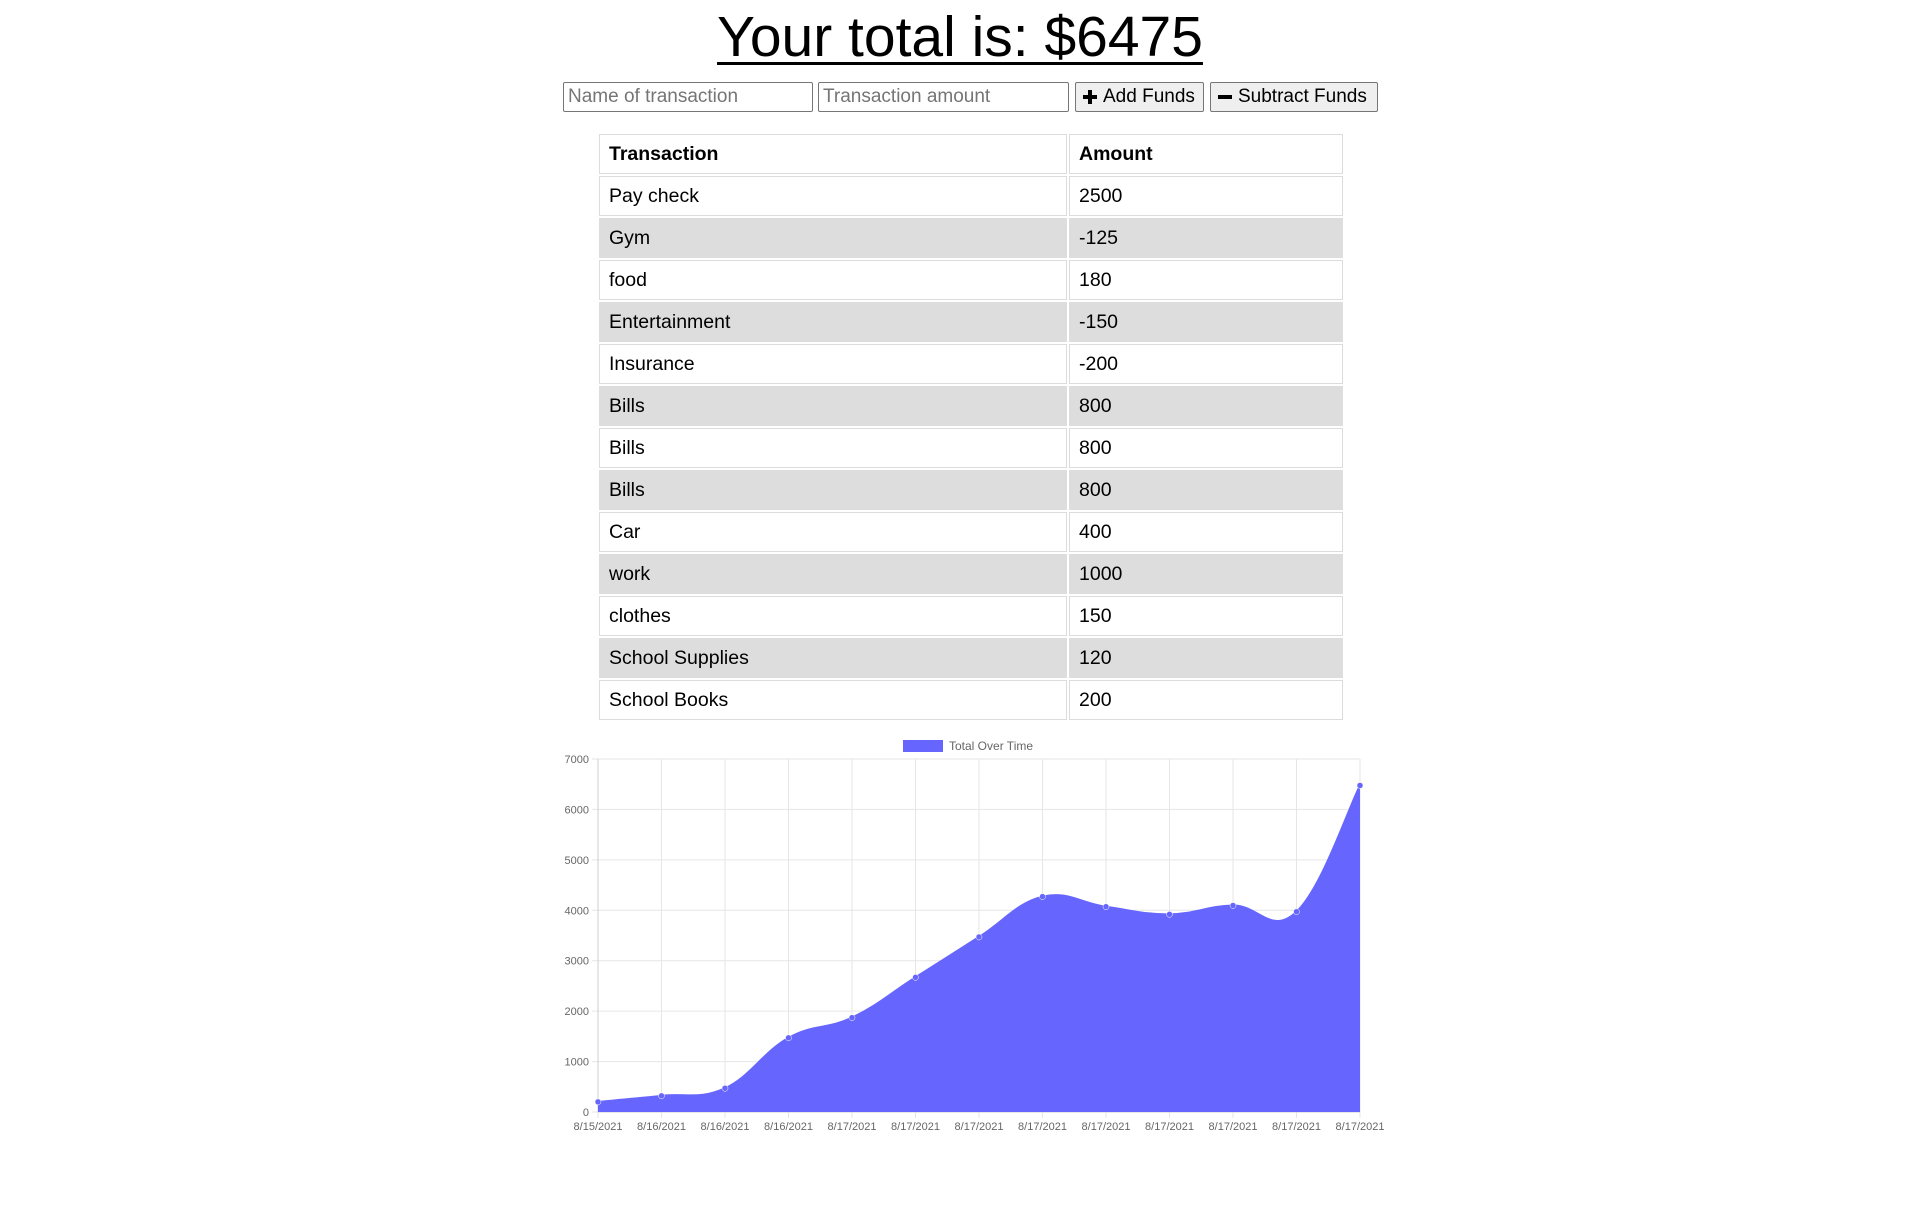 This screenshot has height=1227, width=1920. I want to click on transaction-name-cell: School Supplies, so click(833, 658).